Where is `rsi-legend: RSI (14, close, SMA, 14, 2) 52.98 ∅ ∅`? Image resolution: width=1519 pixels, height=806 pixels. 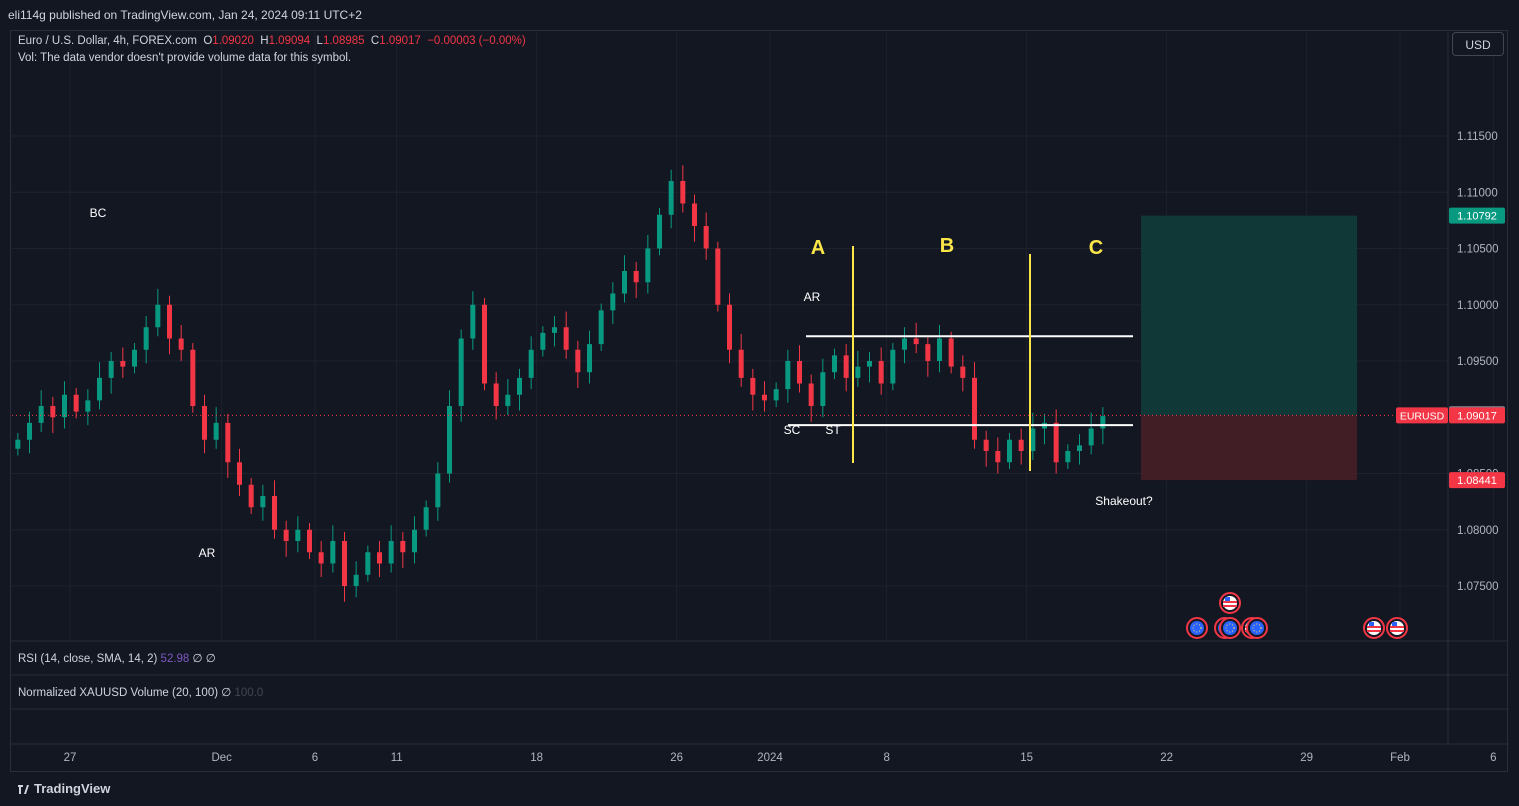
rsi-legend: RSI (14, close, SMA, 14, 2) 52.98 ∅ ∅ is located at coordinates (117, 658).